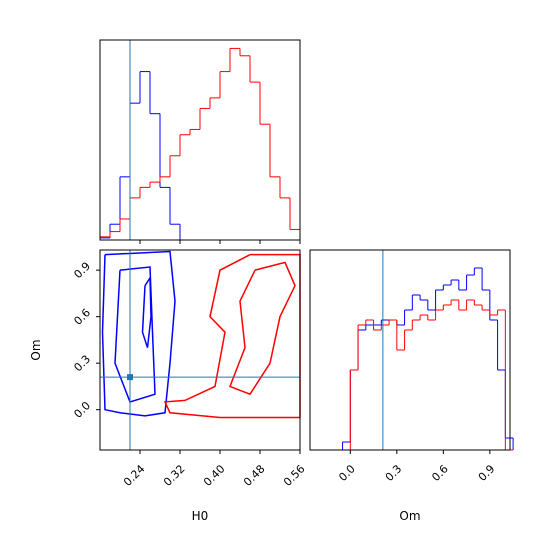 This screenshot has height=554, width=550. Describe the element at coordinates (36, 349) in the screenshot. I see `y-axis-label: Om` at that location.